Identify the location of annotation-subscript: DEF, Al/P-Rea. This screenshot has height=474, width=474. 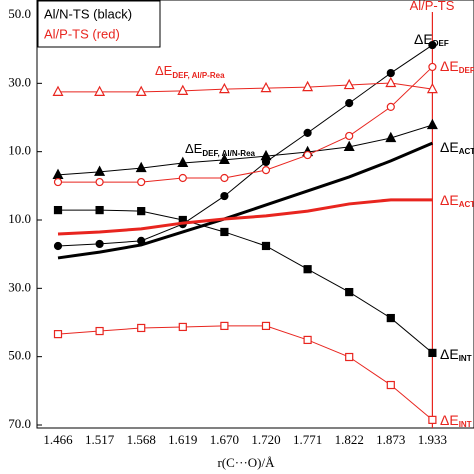
(198, 75).